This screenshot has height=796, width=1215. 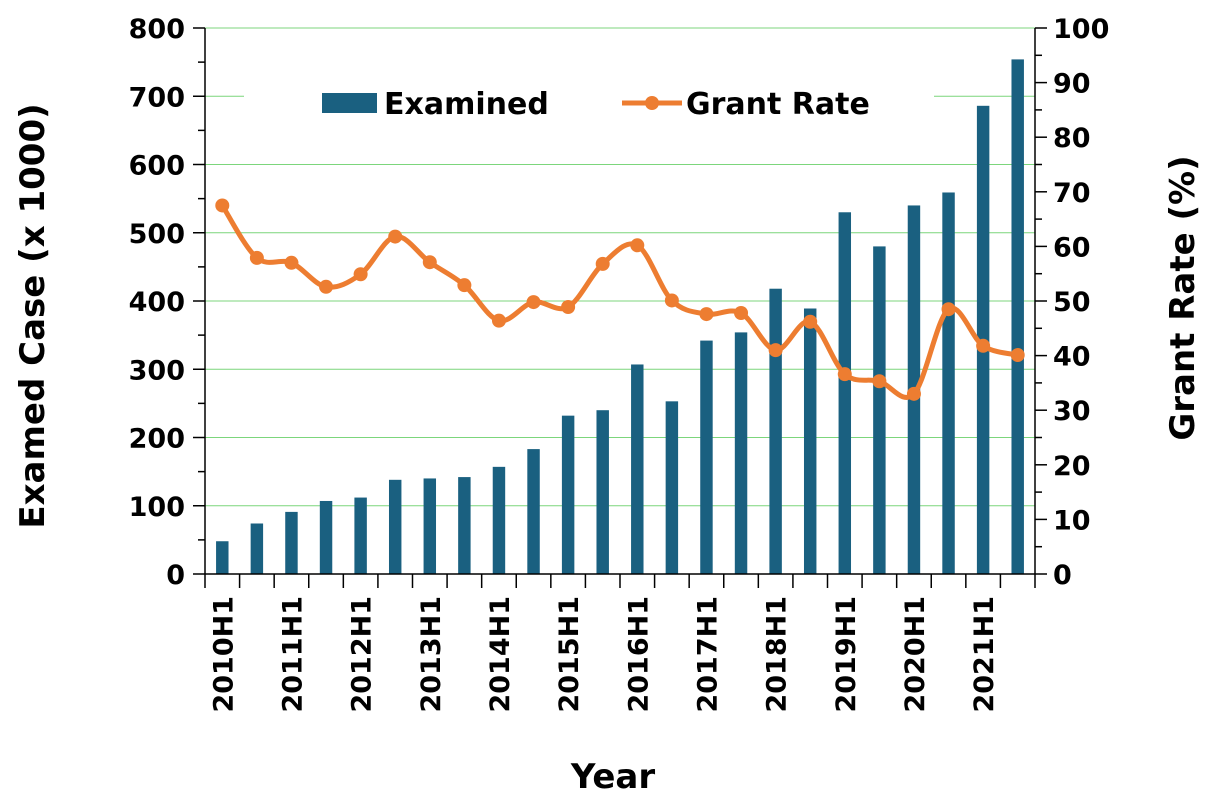 What do you see at coordinates (1072, 411) in the screenshot?
I see `y2-tick-label-30: 30` at bounding box center [1072, 411].